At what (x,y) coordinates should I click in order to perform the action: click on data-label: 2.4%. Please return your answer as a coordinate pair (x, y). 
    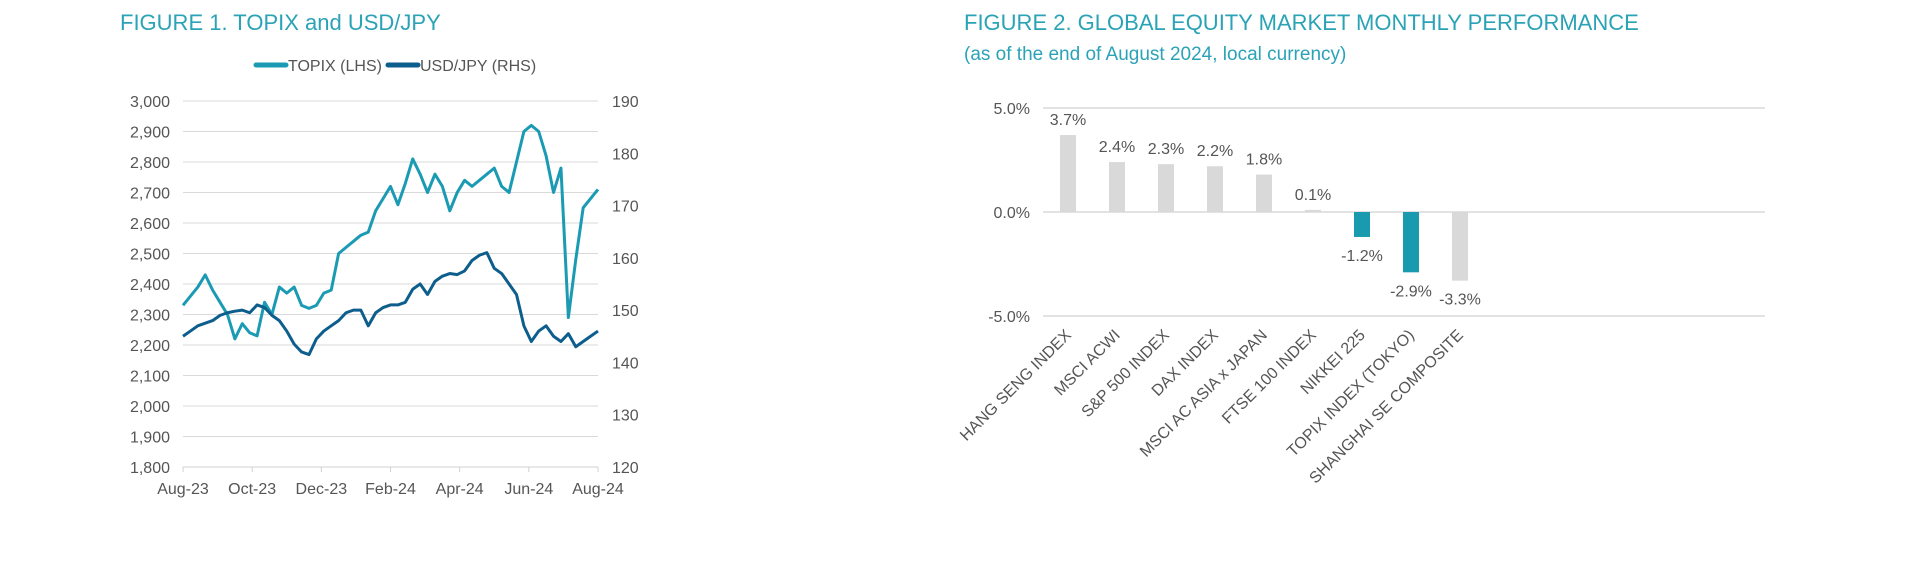
    Looking at the image, I should click on (1117, 147).